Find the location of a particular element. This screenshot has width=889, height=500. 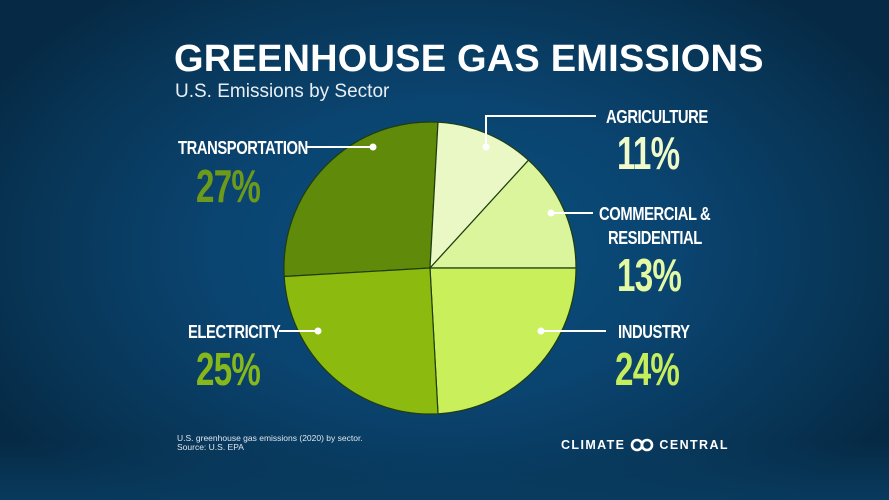

chart-title: GREENHOUSE GAS EMISSIONS is located at coordinates (469, 59).